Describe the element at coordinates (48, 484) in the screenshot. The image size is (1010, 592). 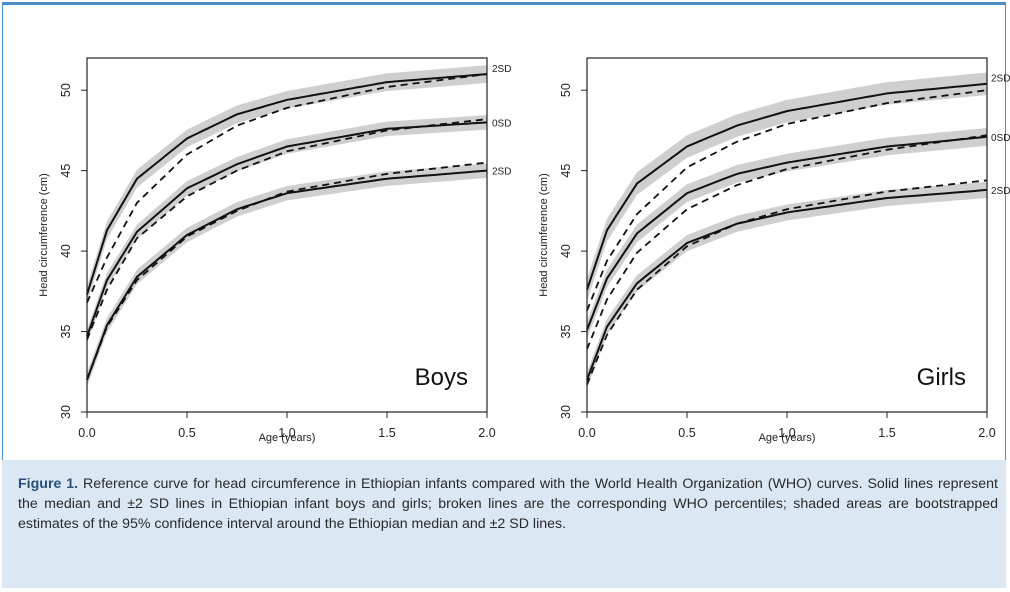
I see `figure-label: Figure 1.` at that location.